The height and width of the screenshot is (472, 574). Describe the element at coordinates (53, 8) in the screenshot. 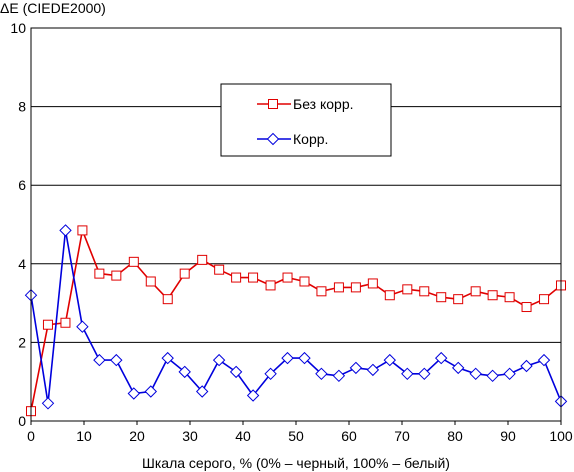

I see `y-axis-label: ΔE (CIEDE2000)` at that location.